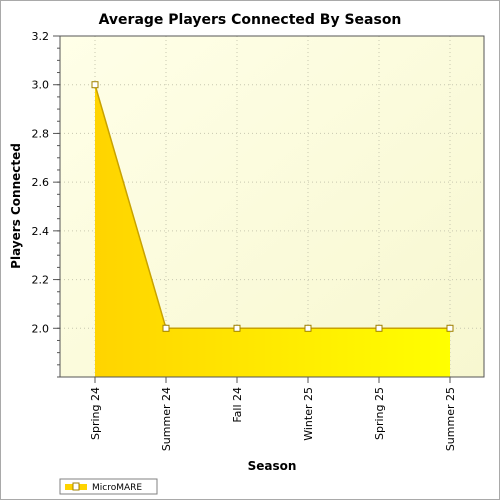  I want to click on legend-box, so click(108, 486).